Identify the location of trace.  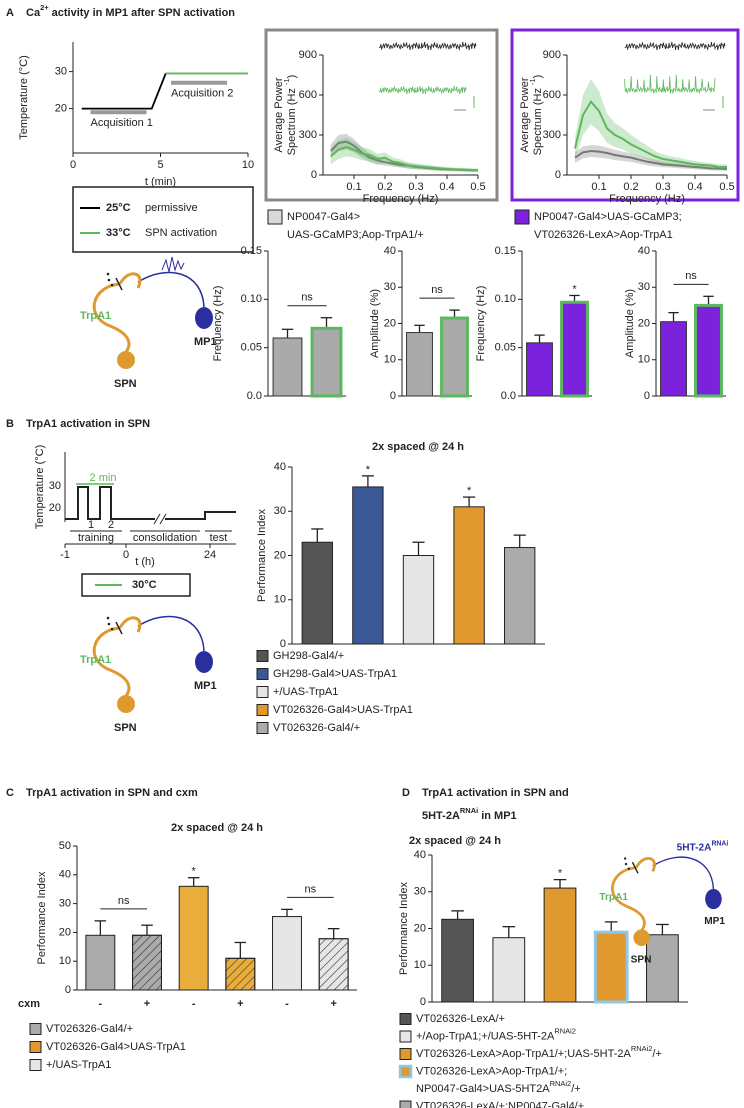
(675, 46).